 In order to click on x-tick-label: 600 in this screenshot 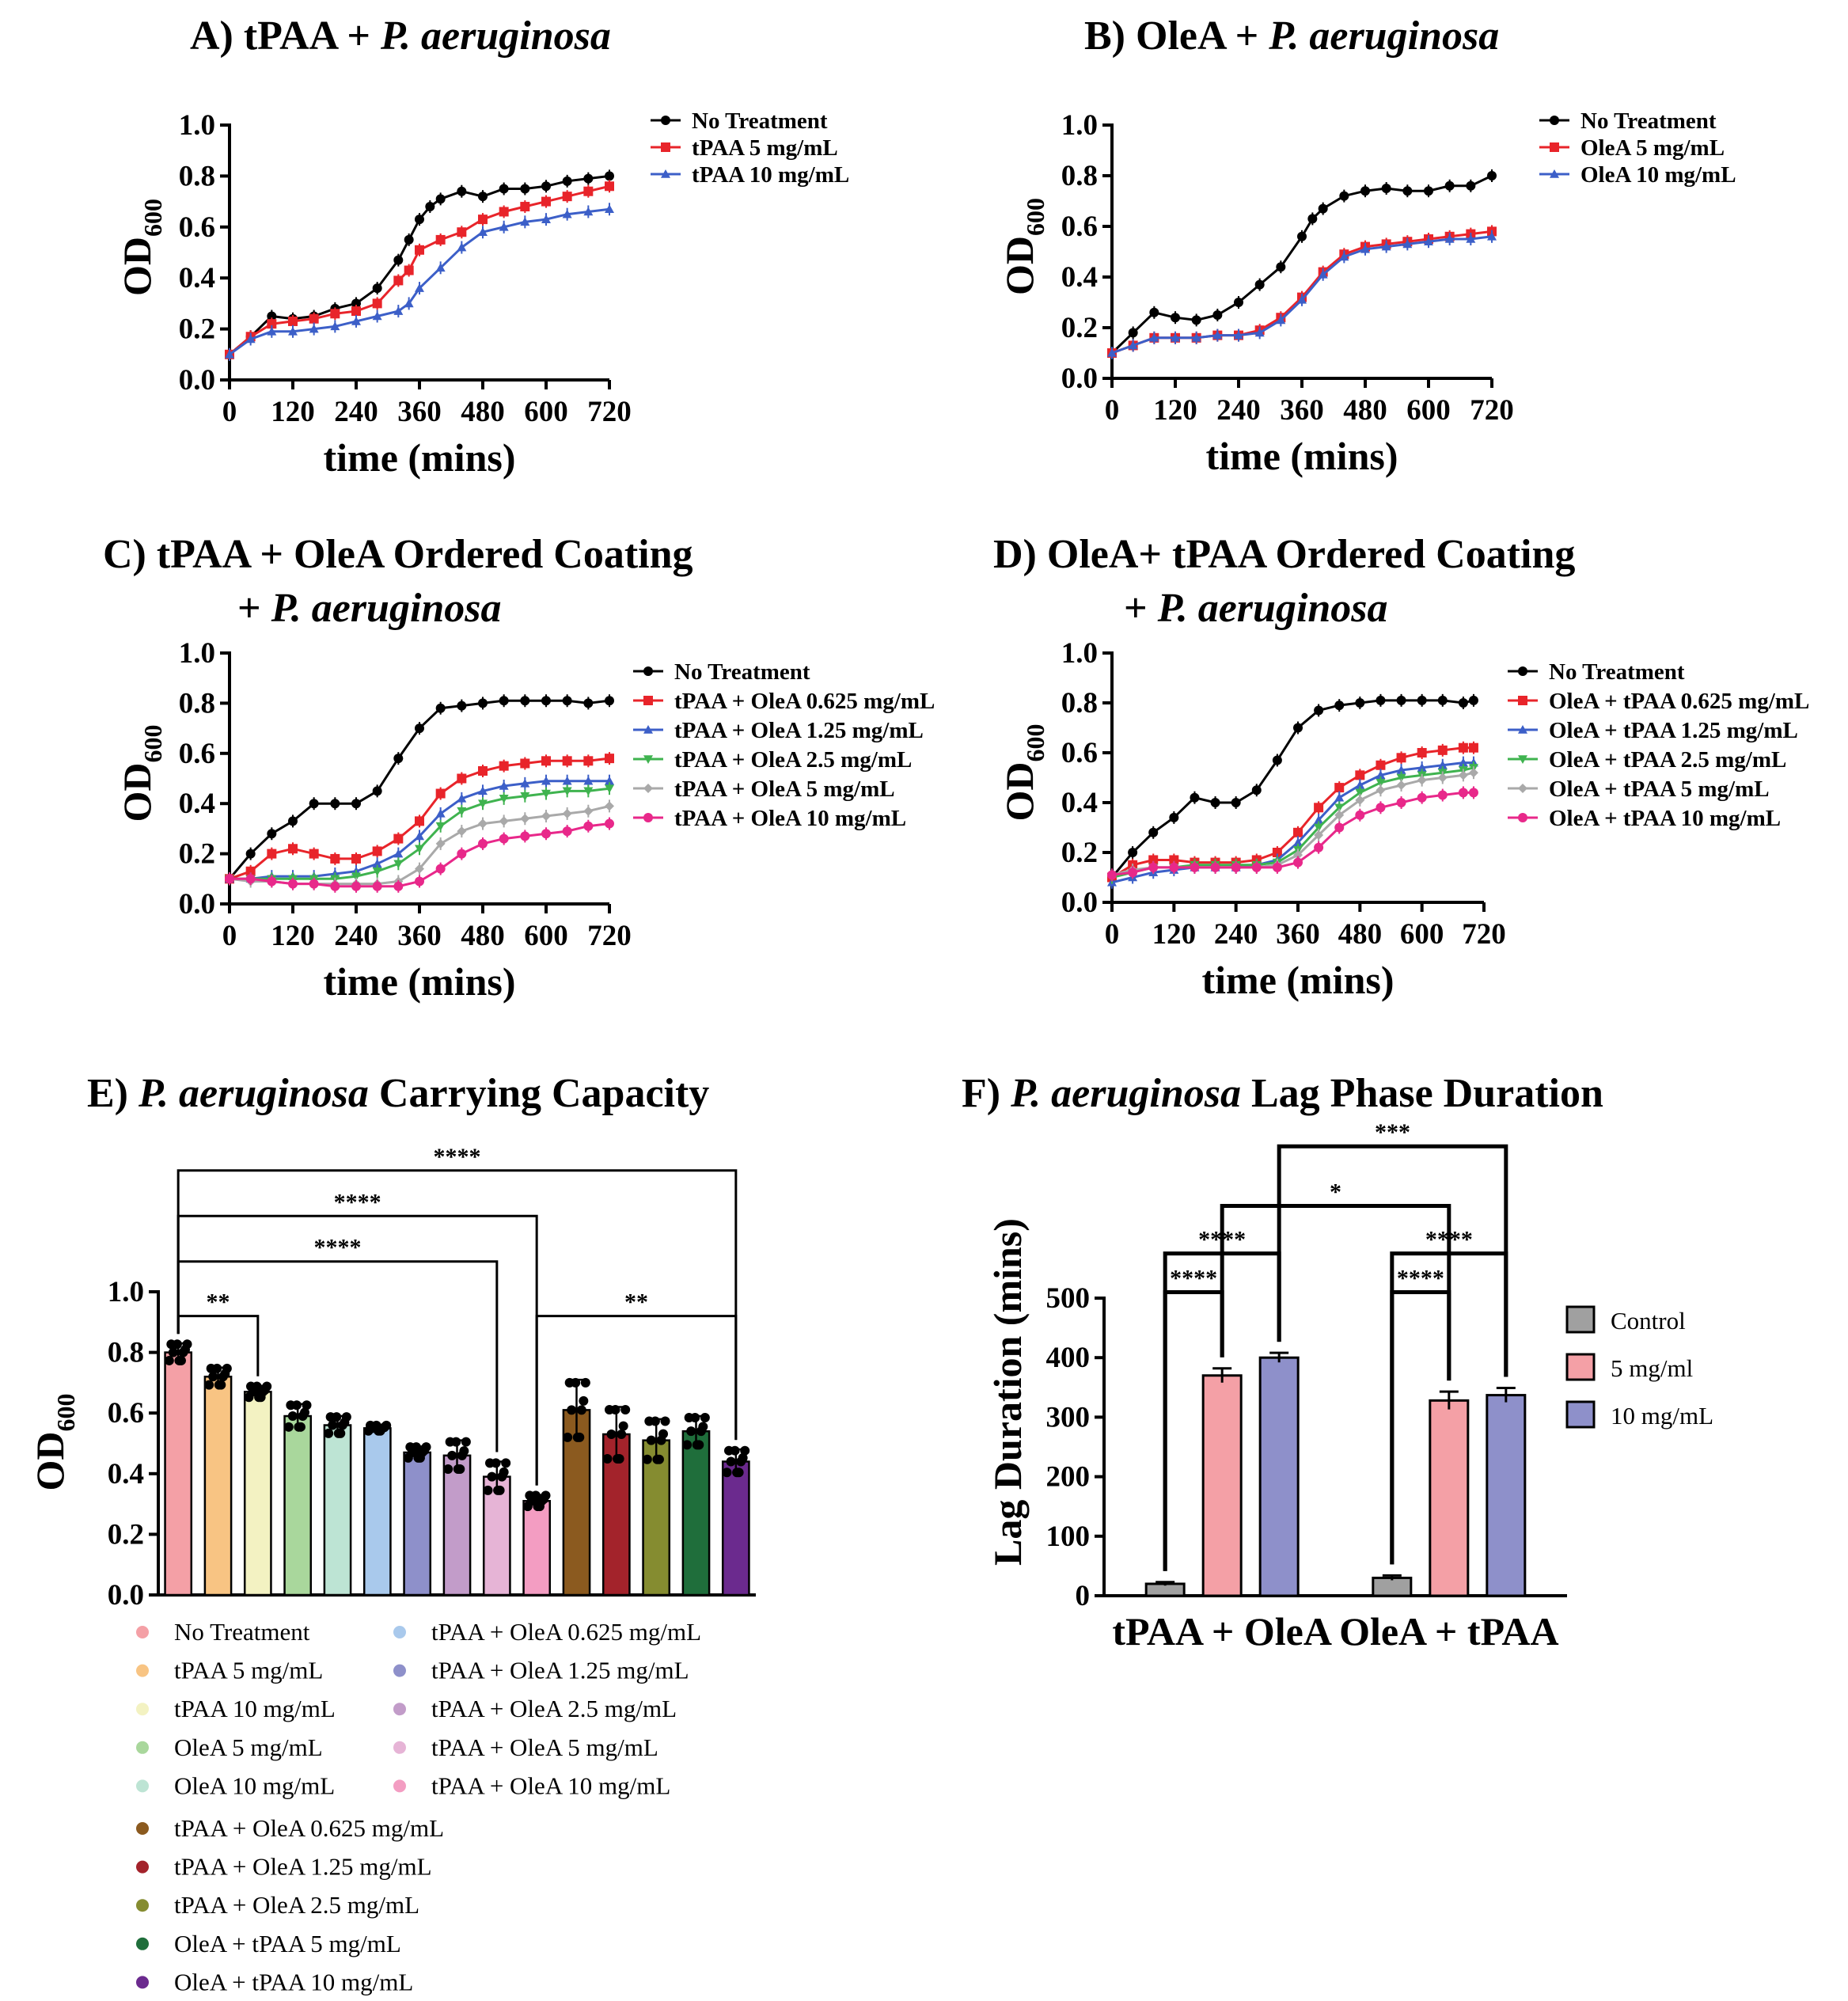, I will do `click(1428, 411)`.